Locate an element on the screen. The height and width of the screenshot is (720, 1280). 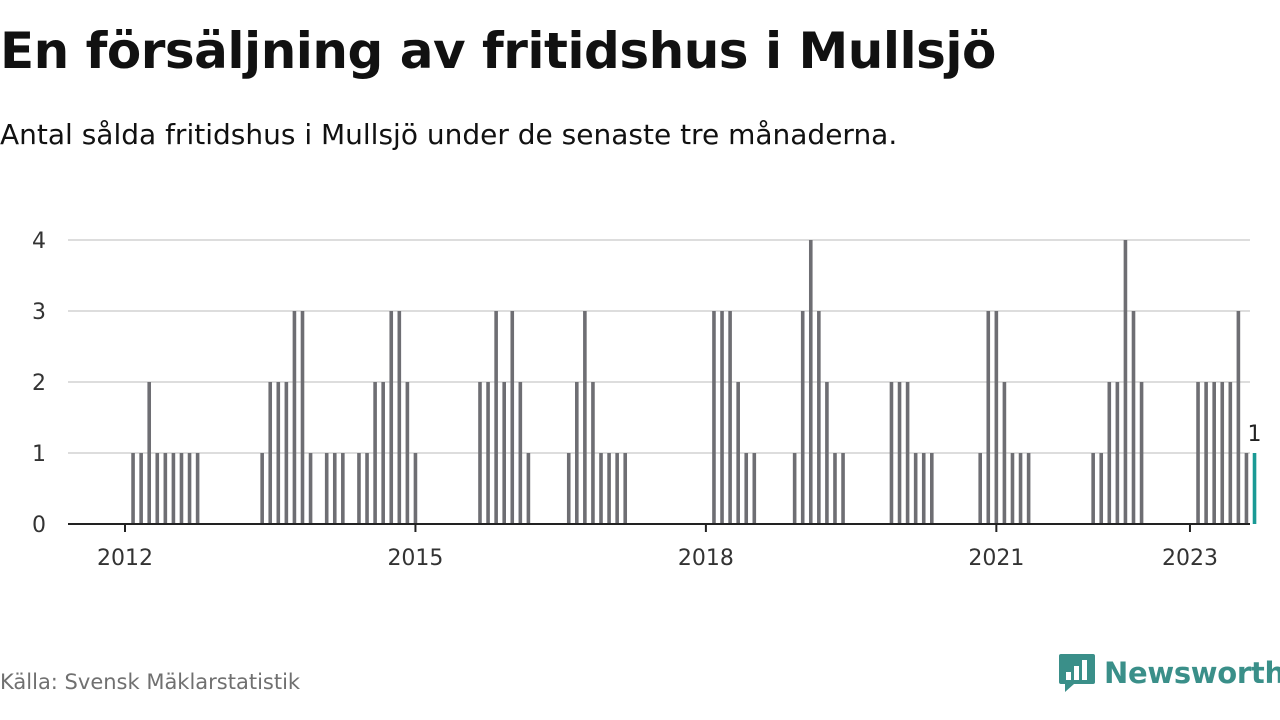
y-tick-label: 4 is located at coordinates (39, 241).